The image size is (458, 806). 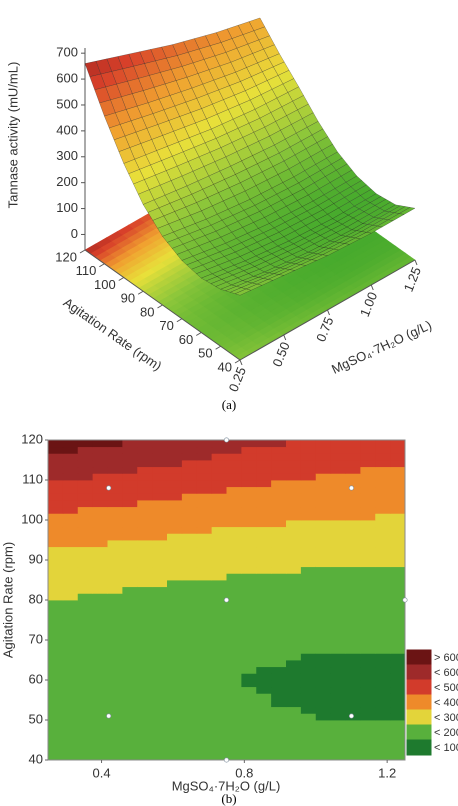 I want to click on z-tick-label: 600, so click(x=67, y=78).